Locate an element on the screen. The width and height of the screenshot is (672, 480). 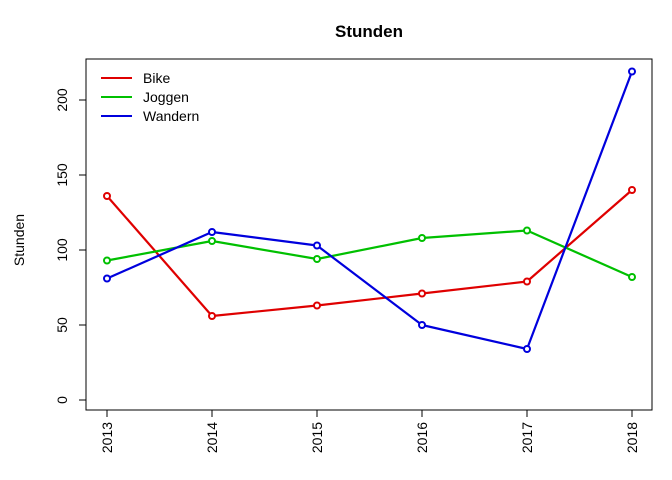
legend-item-wandern: Wandern is located at coordinates (150, 116).